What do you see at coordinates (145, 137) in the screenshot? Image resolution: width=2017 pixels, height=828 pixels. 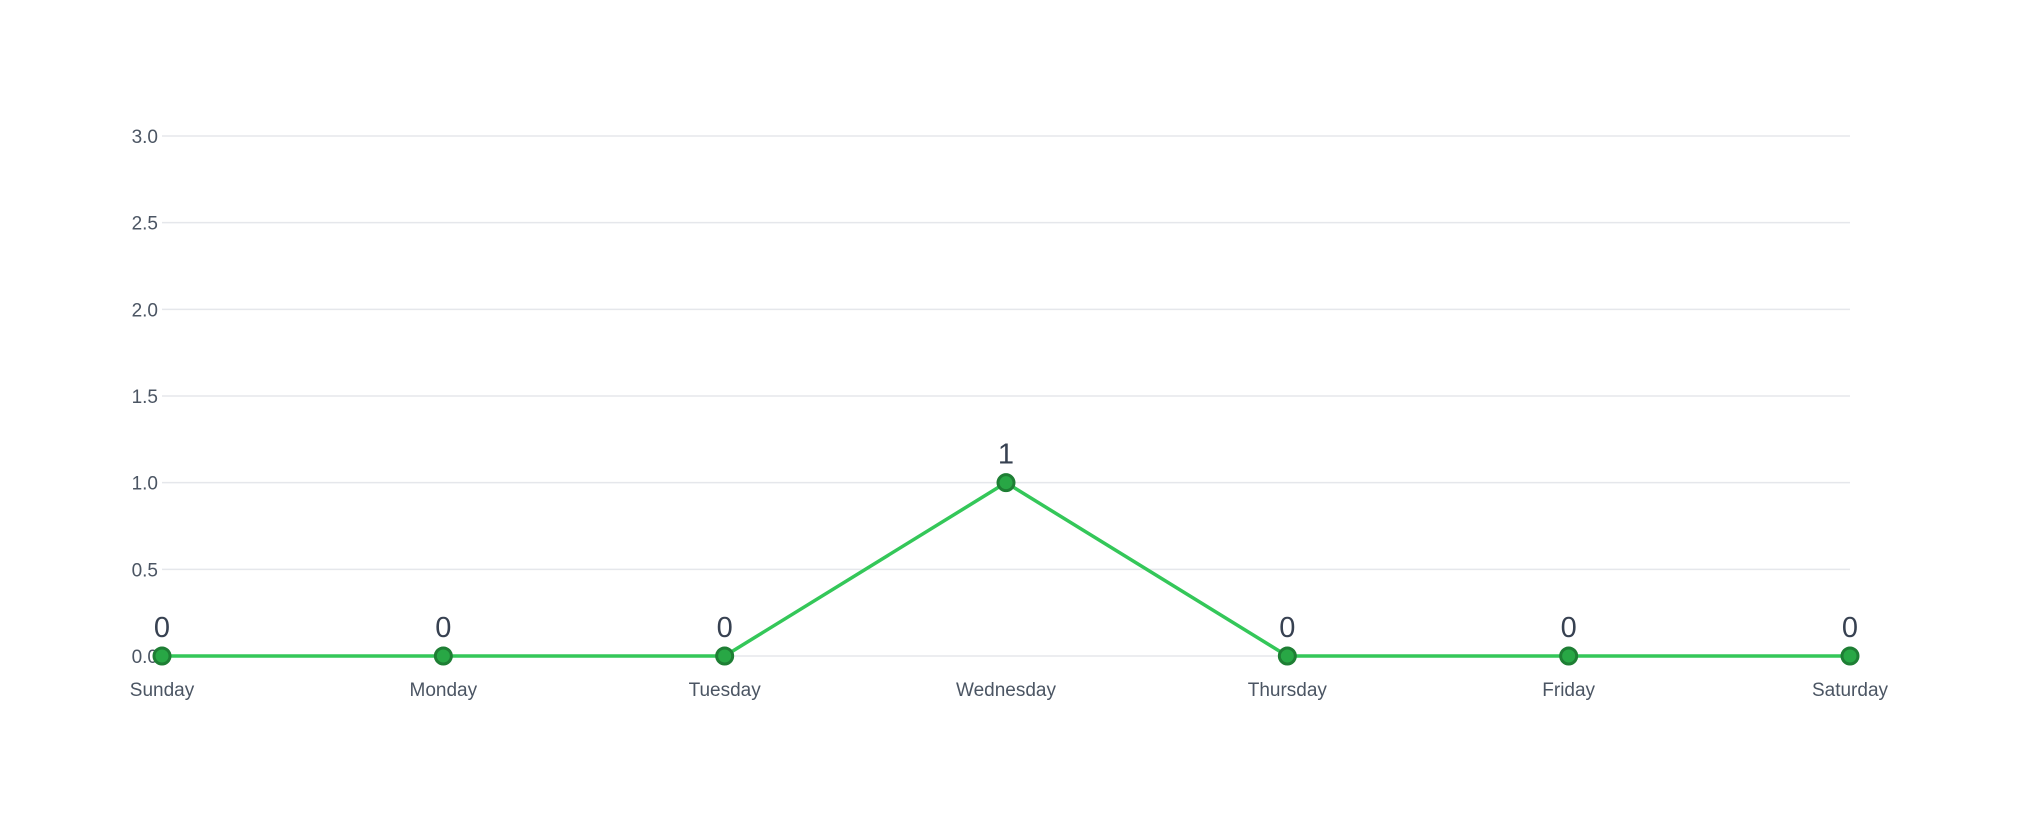 I see `y-tick-label: 3.0` at bounding box center [145, 137].